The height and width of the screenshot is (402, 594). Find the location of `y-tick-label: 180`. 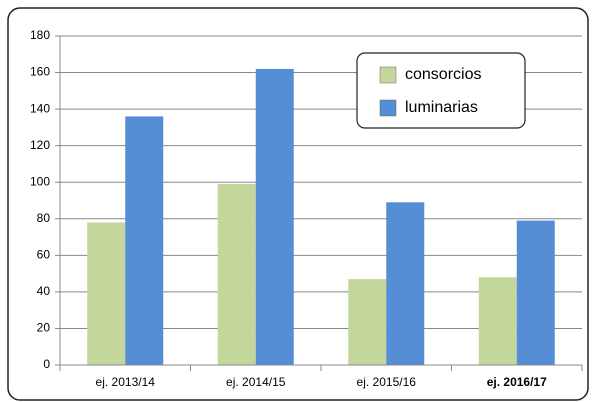

y-tick-label: 180 is located at coordinates (40, 35).